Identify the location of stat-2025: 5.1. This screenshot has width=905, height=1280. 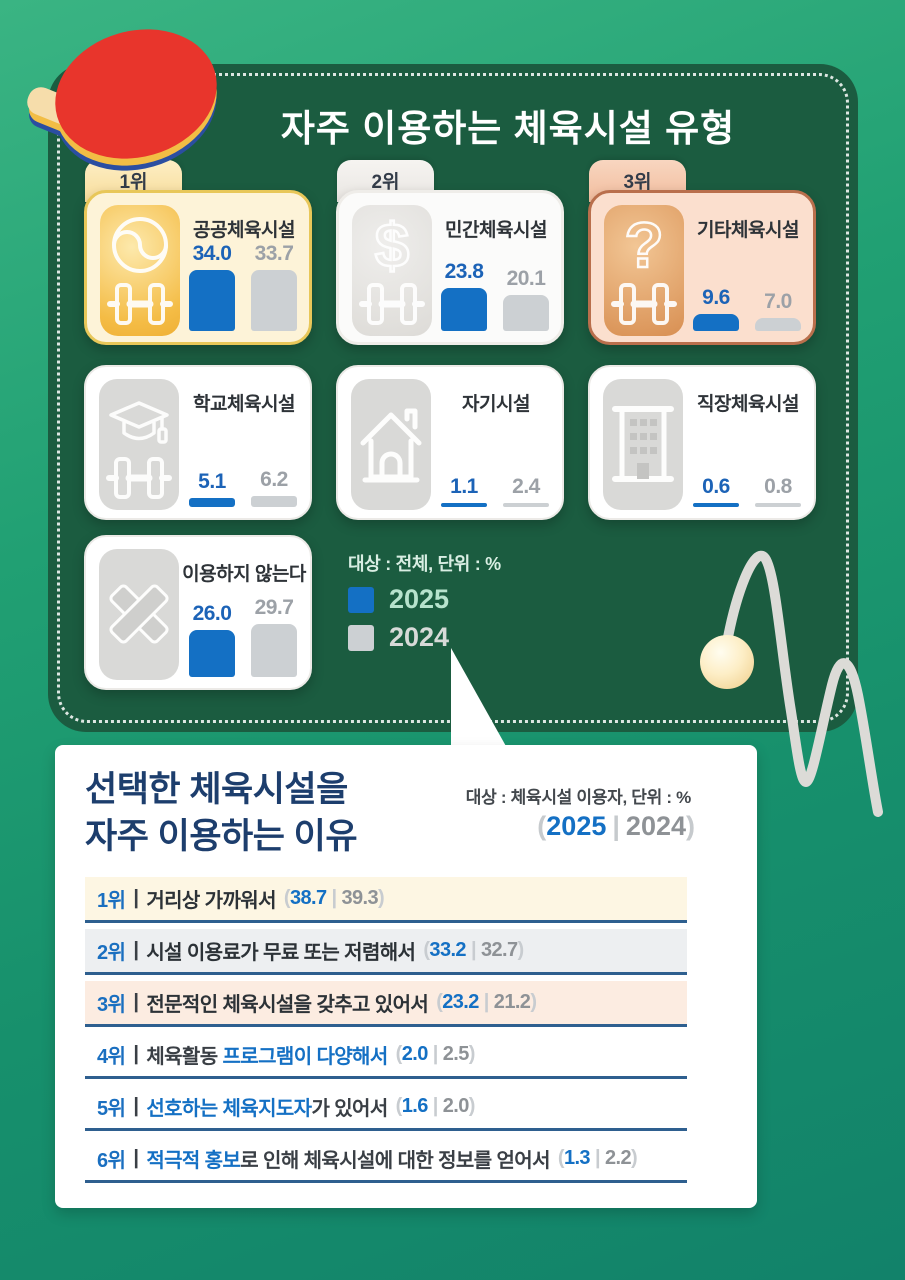
(212, 488).